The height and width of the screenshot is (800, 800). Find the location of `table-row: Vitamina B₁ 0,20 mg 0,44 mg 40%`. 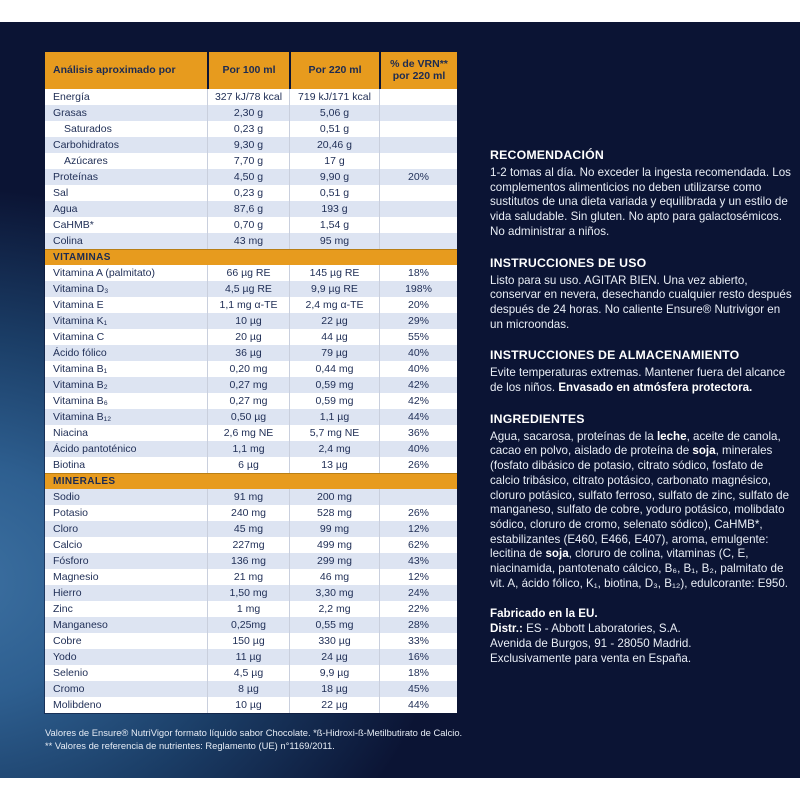

table-row: Vitamina B₁ 0,20 mg 0,44 mg 40% is located at coordinates (251, 369).